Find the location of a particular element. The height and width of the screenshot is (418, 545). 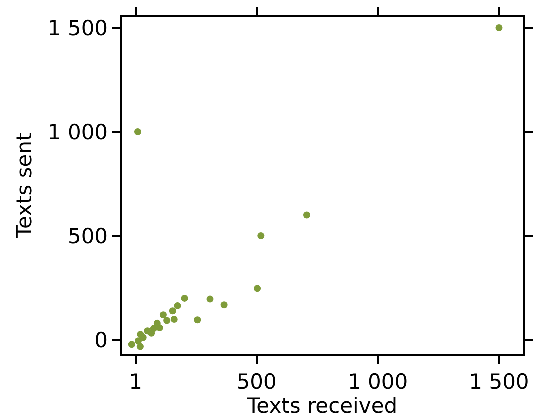

y-axis-title: Texts sent is located at coordinates (24, 186).